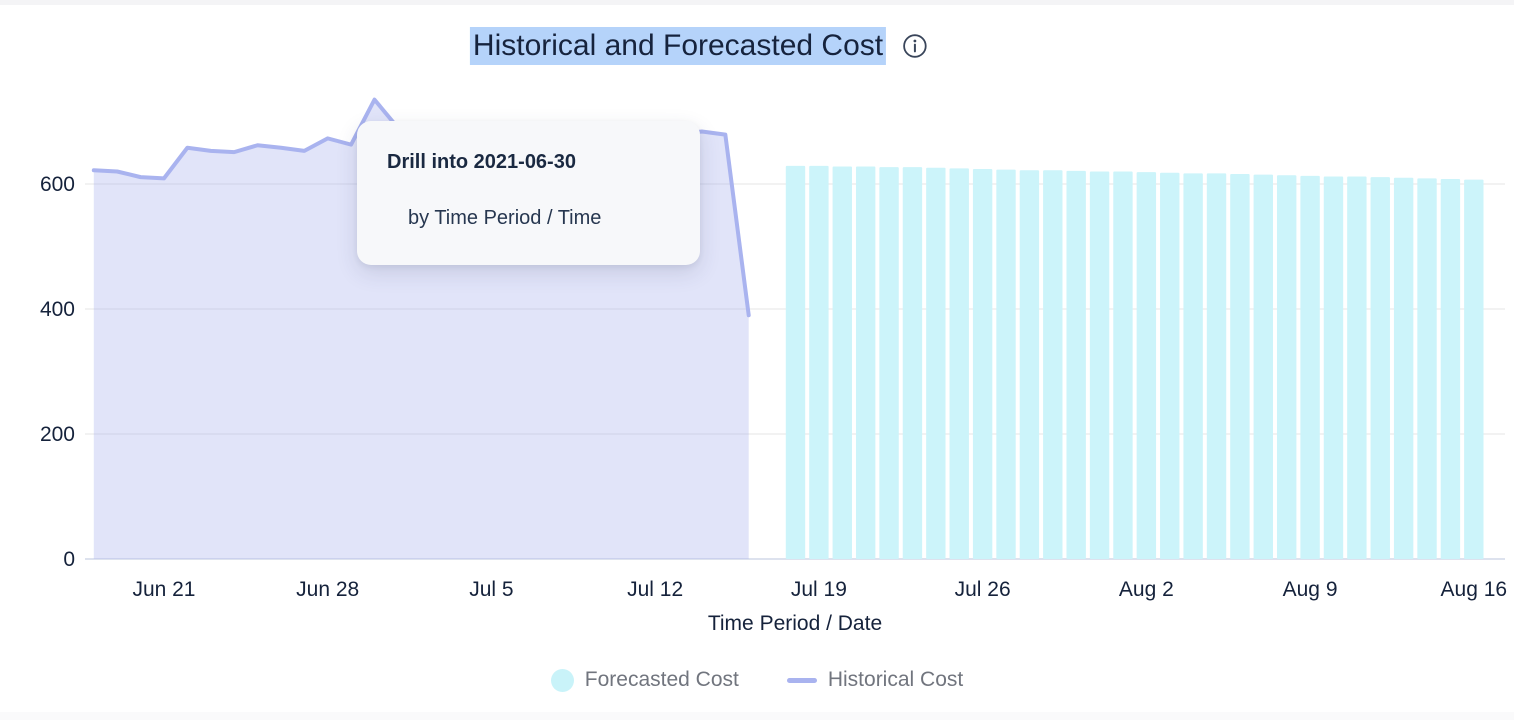 This screenshot has height=720, width=1514. Describe the element at coordinates (1310, 589) in the screenshot. I see `x-tick-label: Aug 9` at that location.